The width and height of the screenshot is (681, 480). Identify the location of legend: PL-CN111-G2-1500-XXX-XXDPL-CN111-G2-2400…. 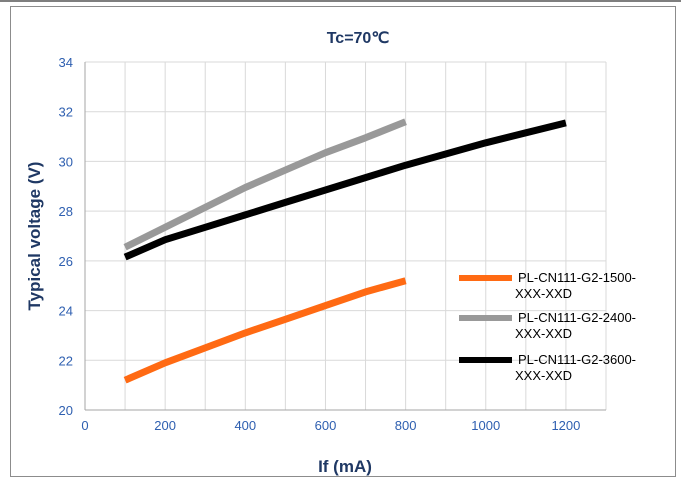
(547, 326).